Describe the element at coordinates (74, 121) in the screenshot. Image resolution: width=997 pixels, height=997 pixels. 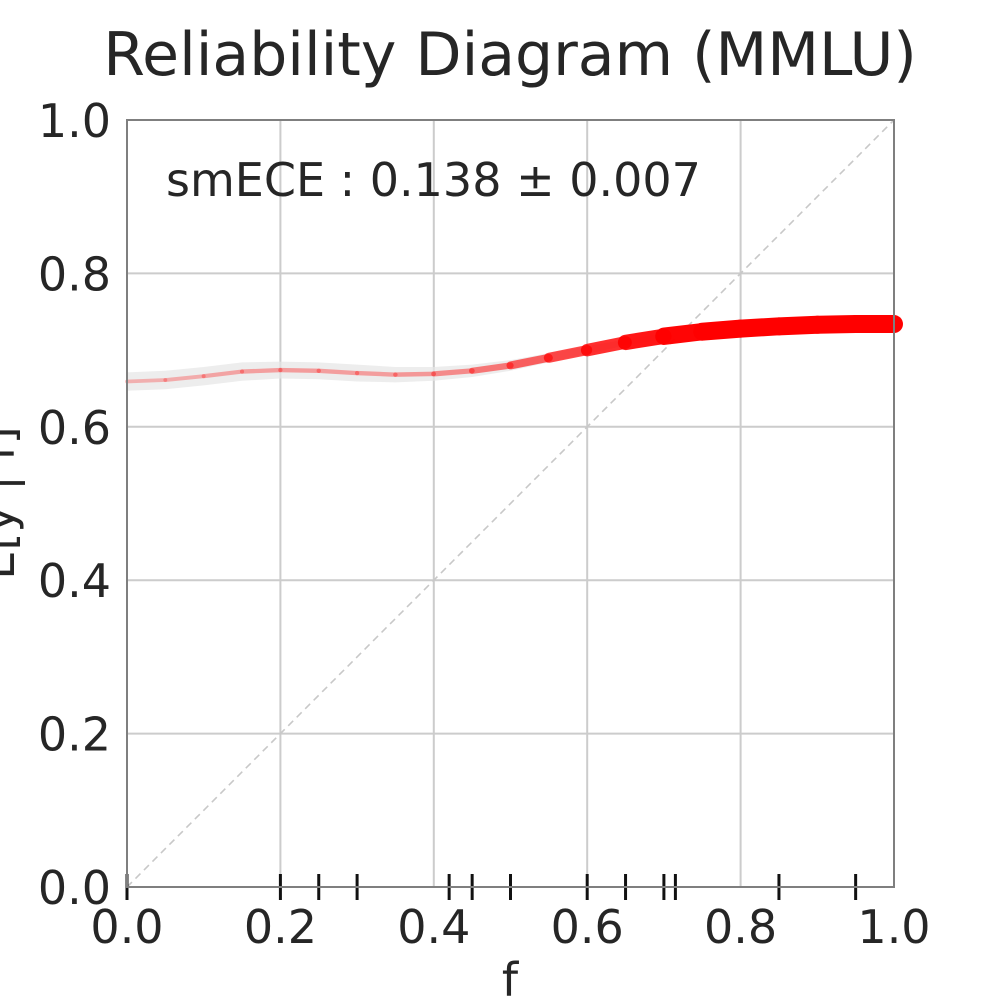
I see `y-tick-label-5: 1.0` at that location.